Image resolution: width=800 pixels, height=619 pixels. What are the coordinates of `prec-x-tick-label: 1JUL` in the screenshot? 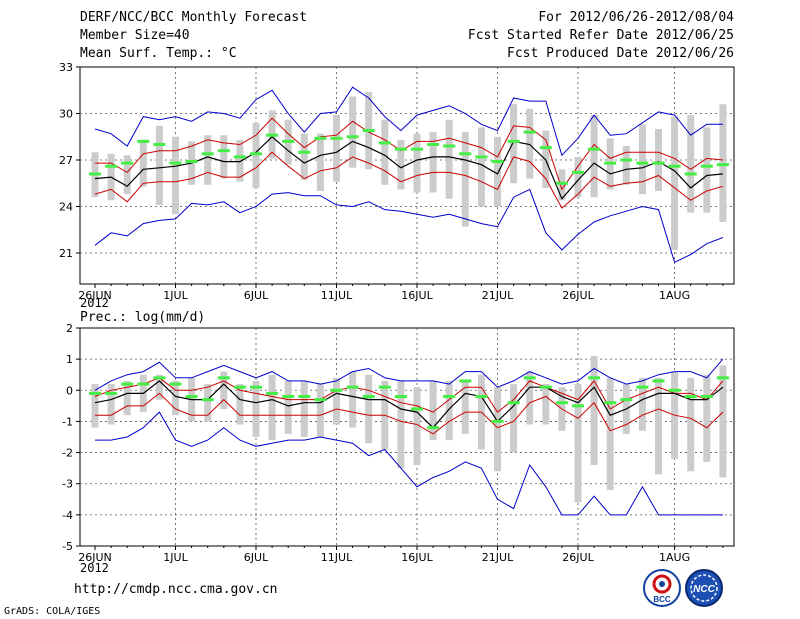 It's located at (175, 557).